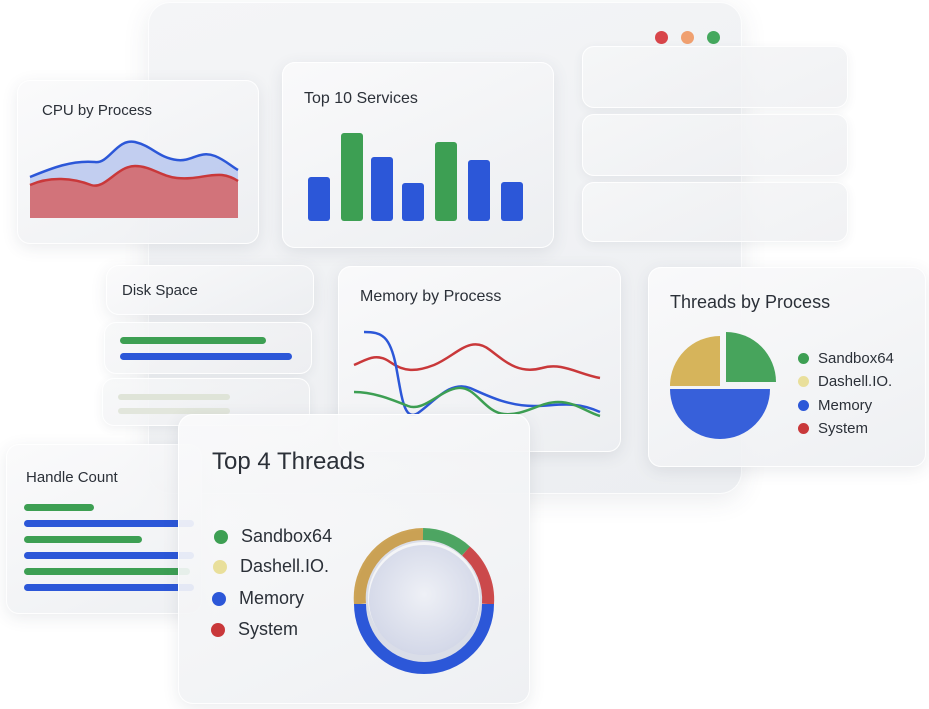  I want to click on card-title: Top 4 Threads, so click(288, 461).